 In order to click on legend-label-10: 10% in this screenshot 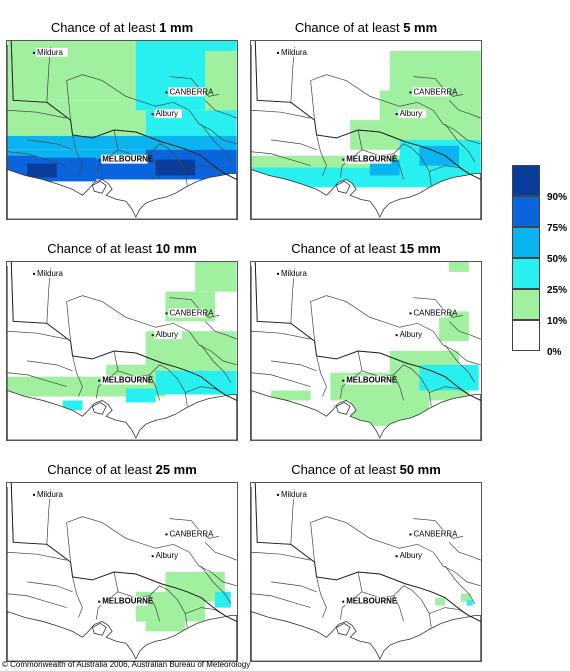, I will do `click(557, 321)`.